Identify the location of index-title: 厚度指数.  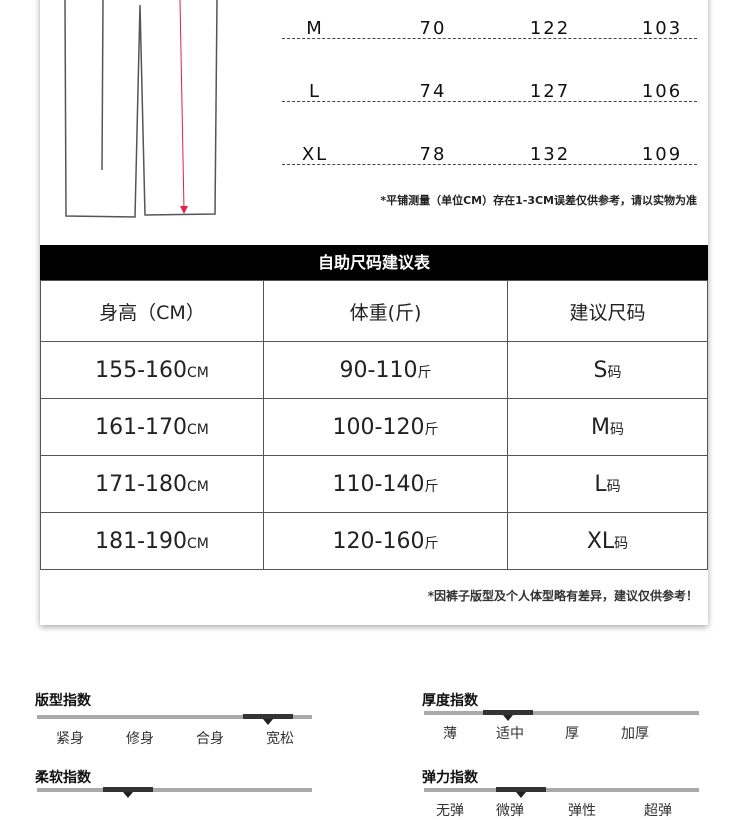
(450, 701).